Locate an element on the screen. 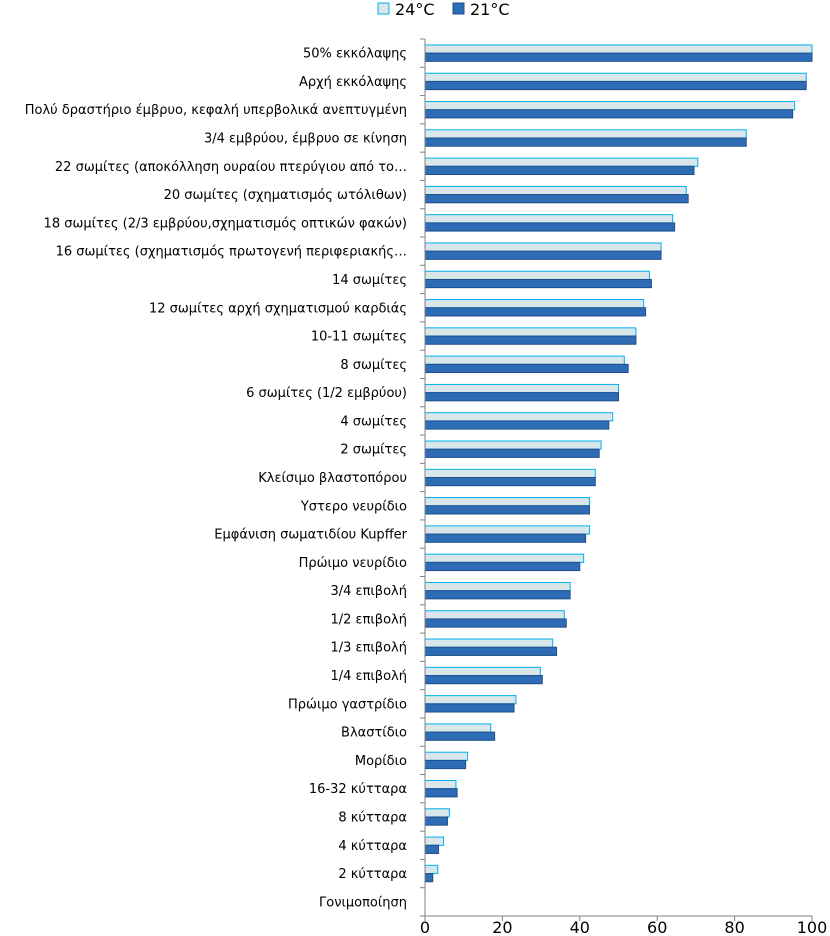  category-label: 2 κύτταρα is located at coordinates (372, 874).